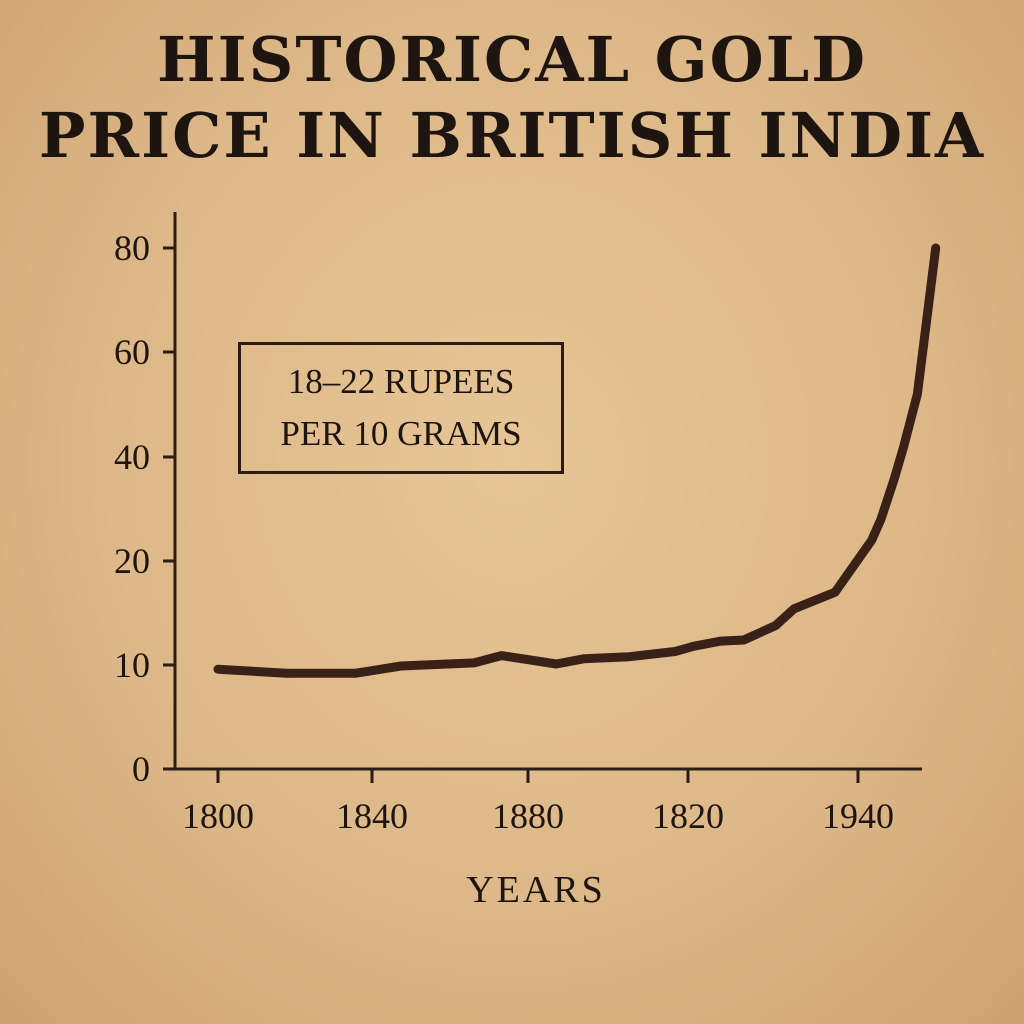 The image size is (1024, 1024). I want to click on x-tick-label: 1800, so click(218, 816).